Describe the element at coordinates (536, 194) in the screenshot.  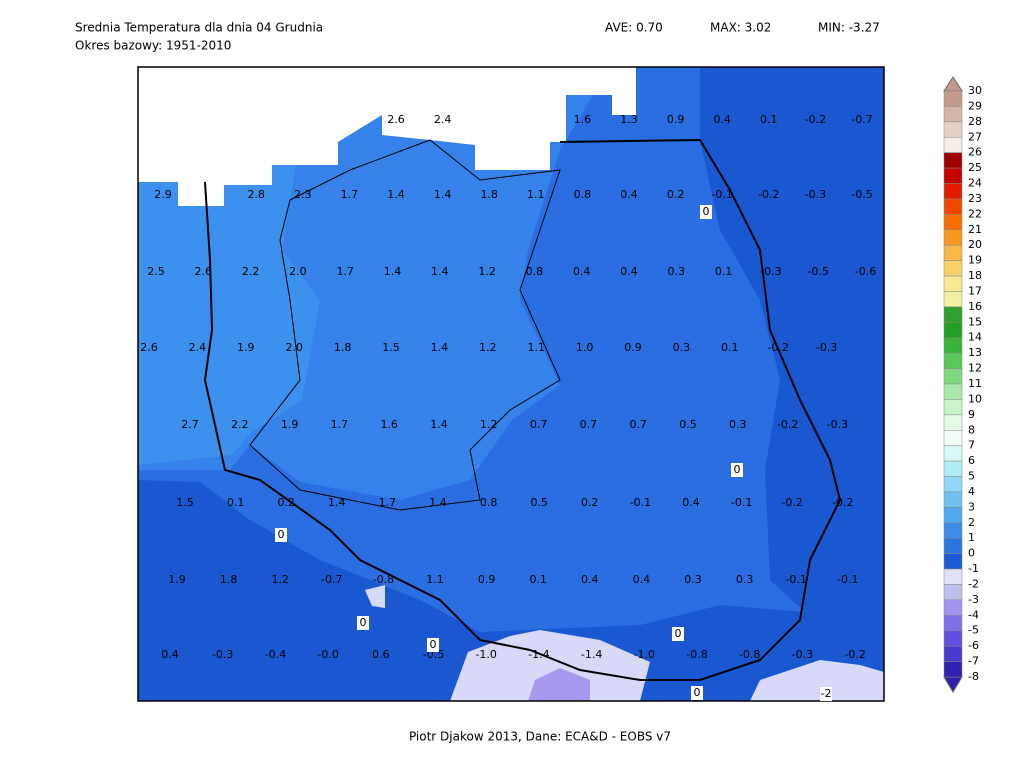
I see `grid-value: 1.1` at that location.